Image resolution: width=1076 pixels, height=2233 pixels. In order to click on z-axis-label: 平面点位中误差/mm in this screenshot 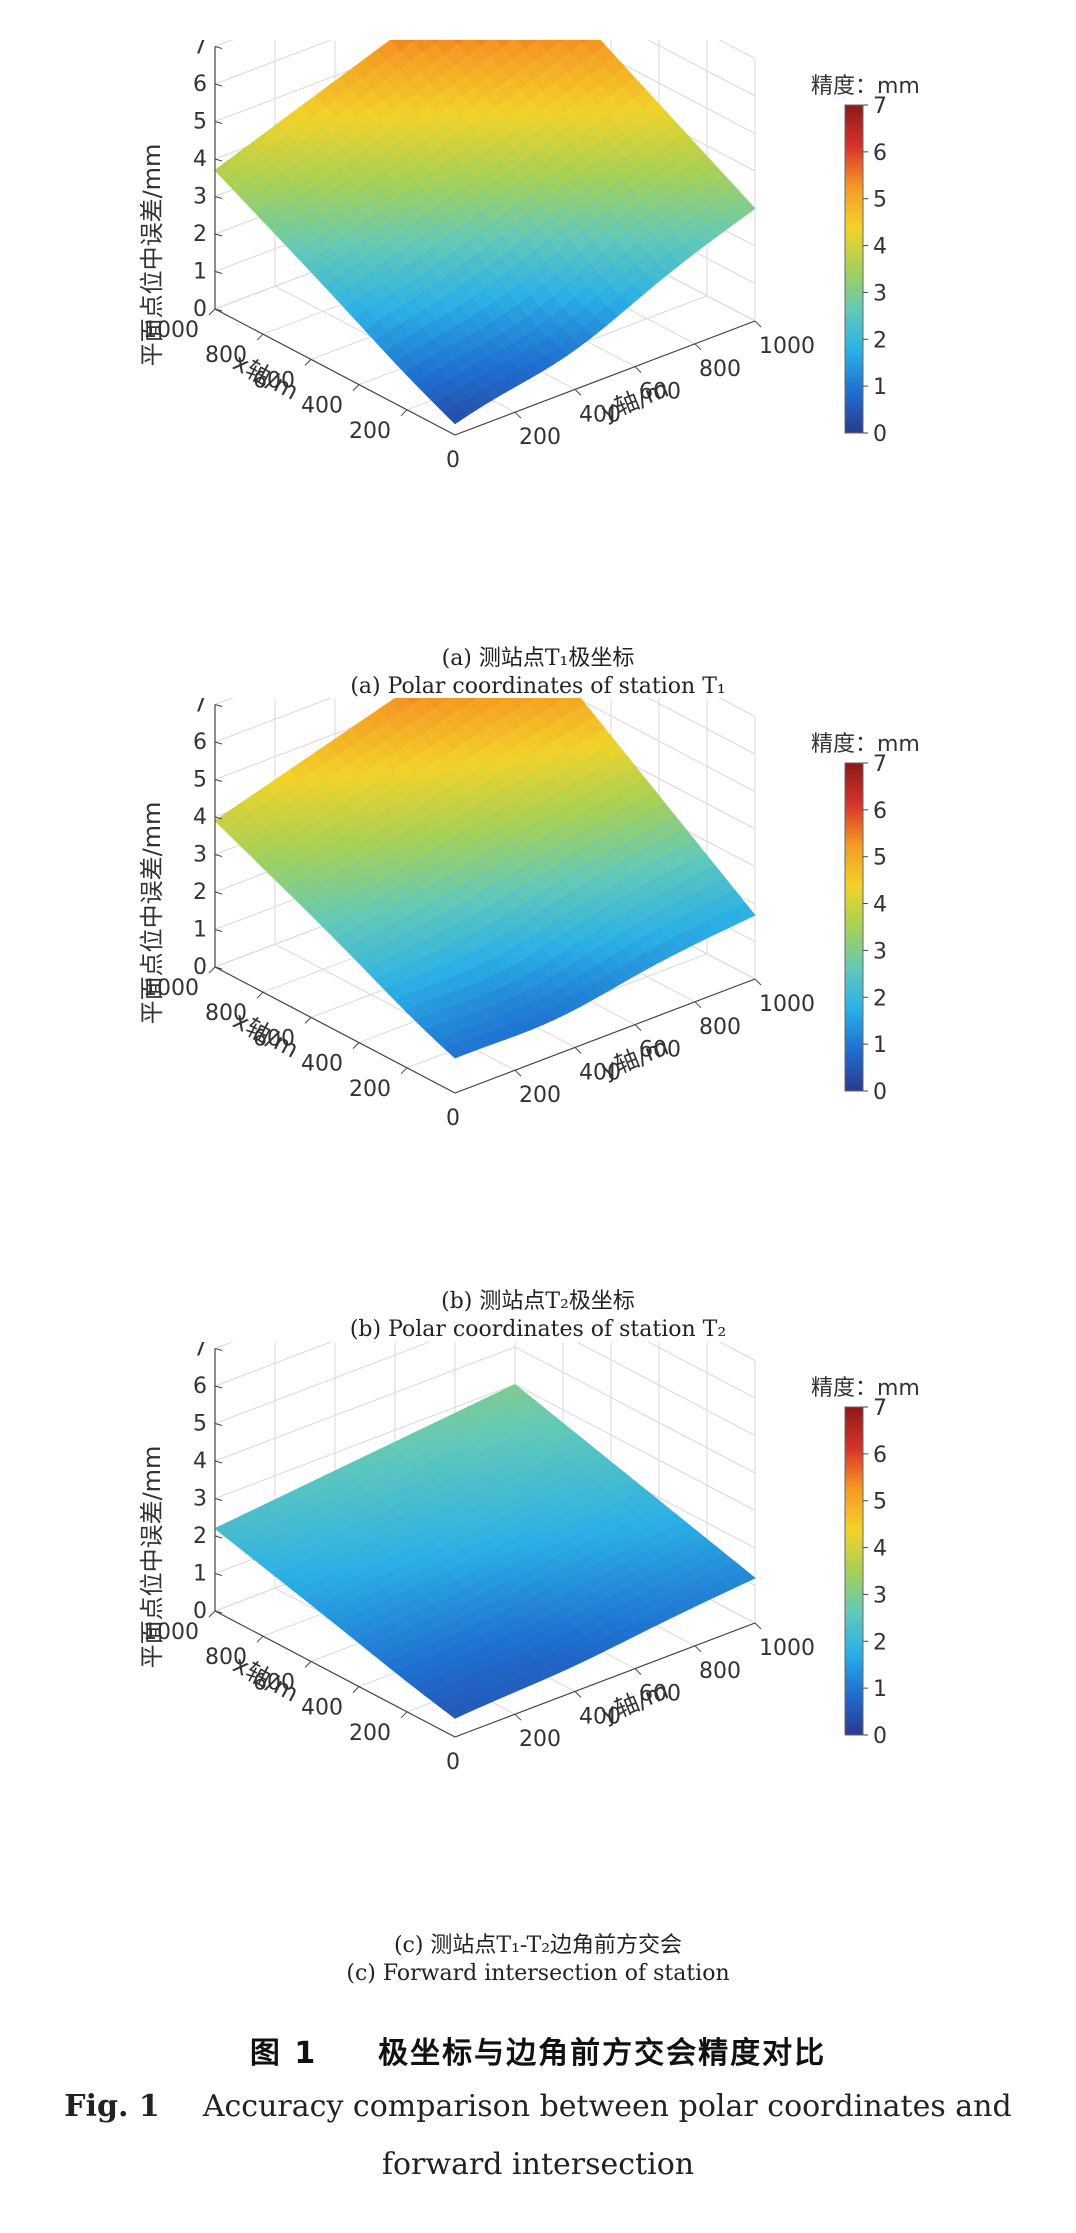, I will do `click(152, 913)`.